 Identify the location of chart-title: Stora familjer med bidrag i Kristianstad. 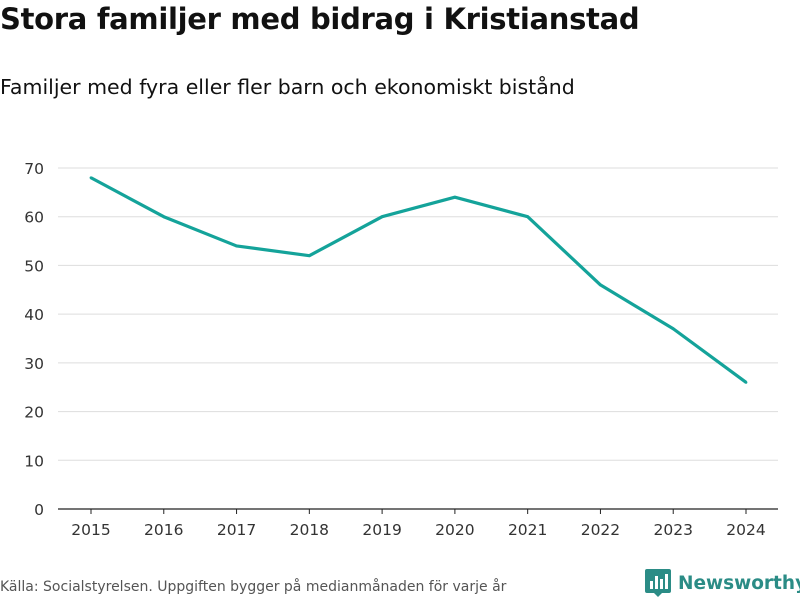
(320, 19).